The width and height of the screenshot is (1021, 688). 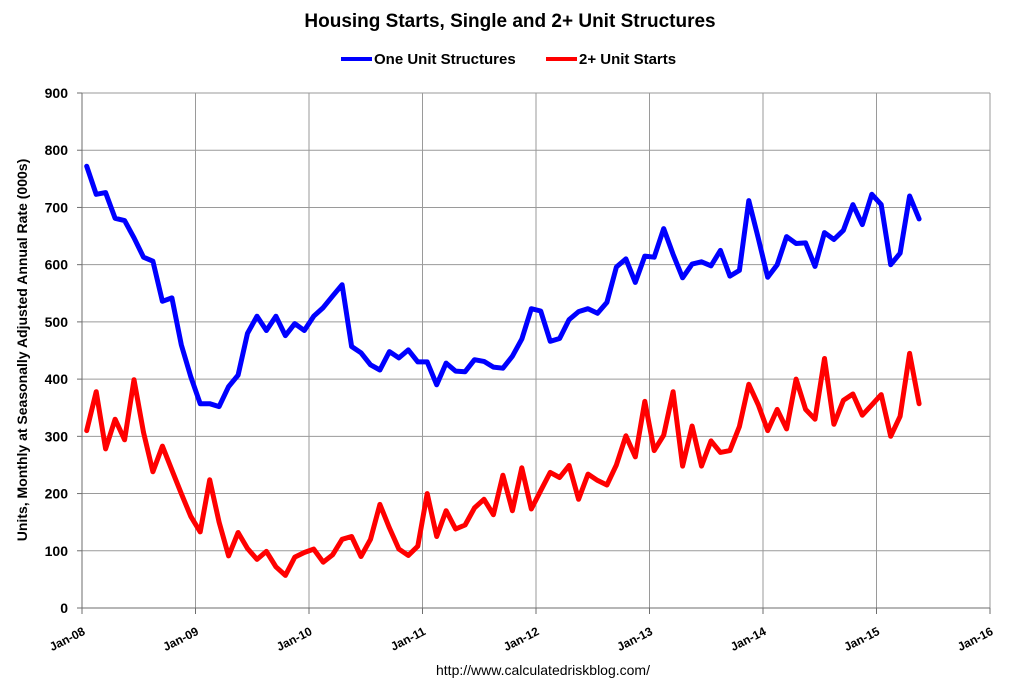 I want to click on legend-label-two-plus-unit: 2+ Unit Starts, so click(x=627, y=59).